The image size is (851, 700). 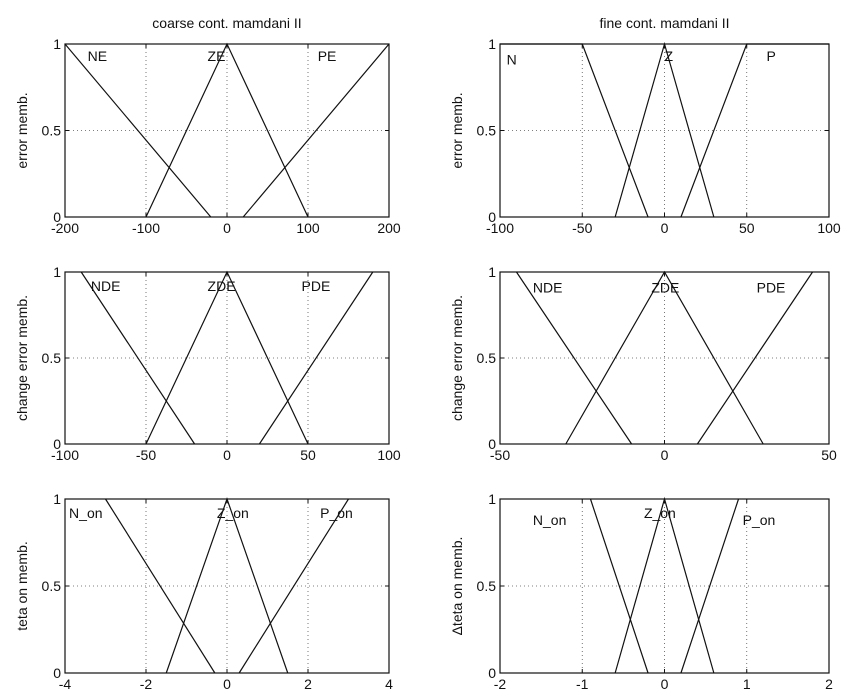 I want to click on membership-label: N, so click(x=512, y=60).